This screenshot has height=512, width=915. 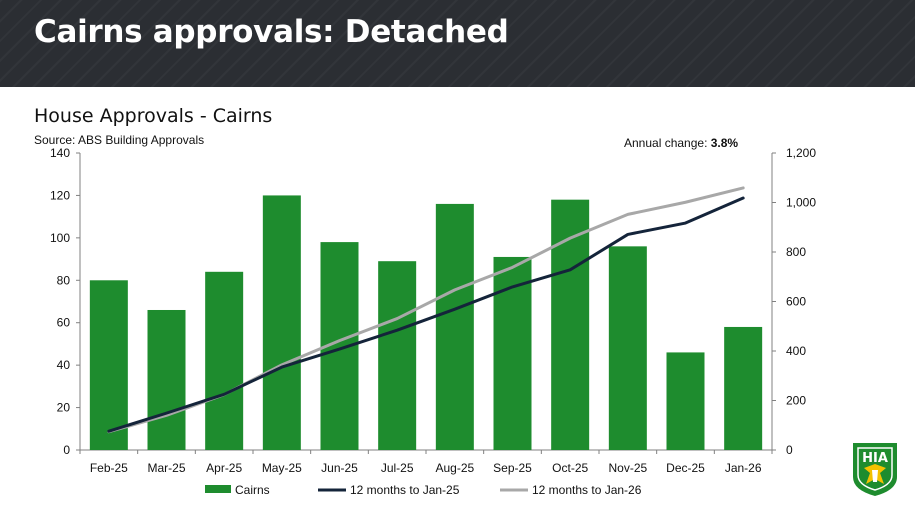 I want to click on y-left-tick-label: 60, so click(x=64, y=323).